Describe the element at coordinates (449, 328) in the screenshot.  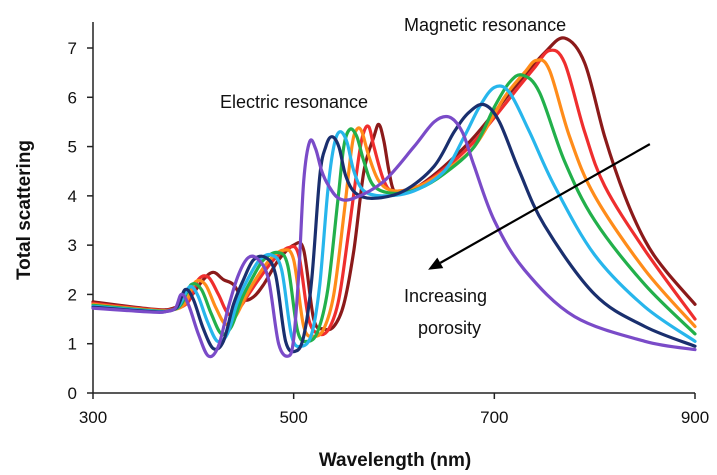
I see `annotation-porosity: porosity` at that location.